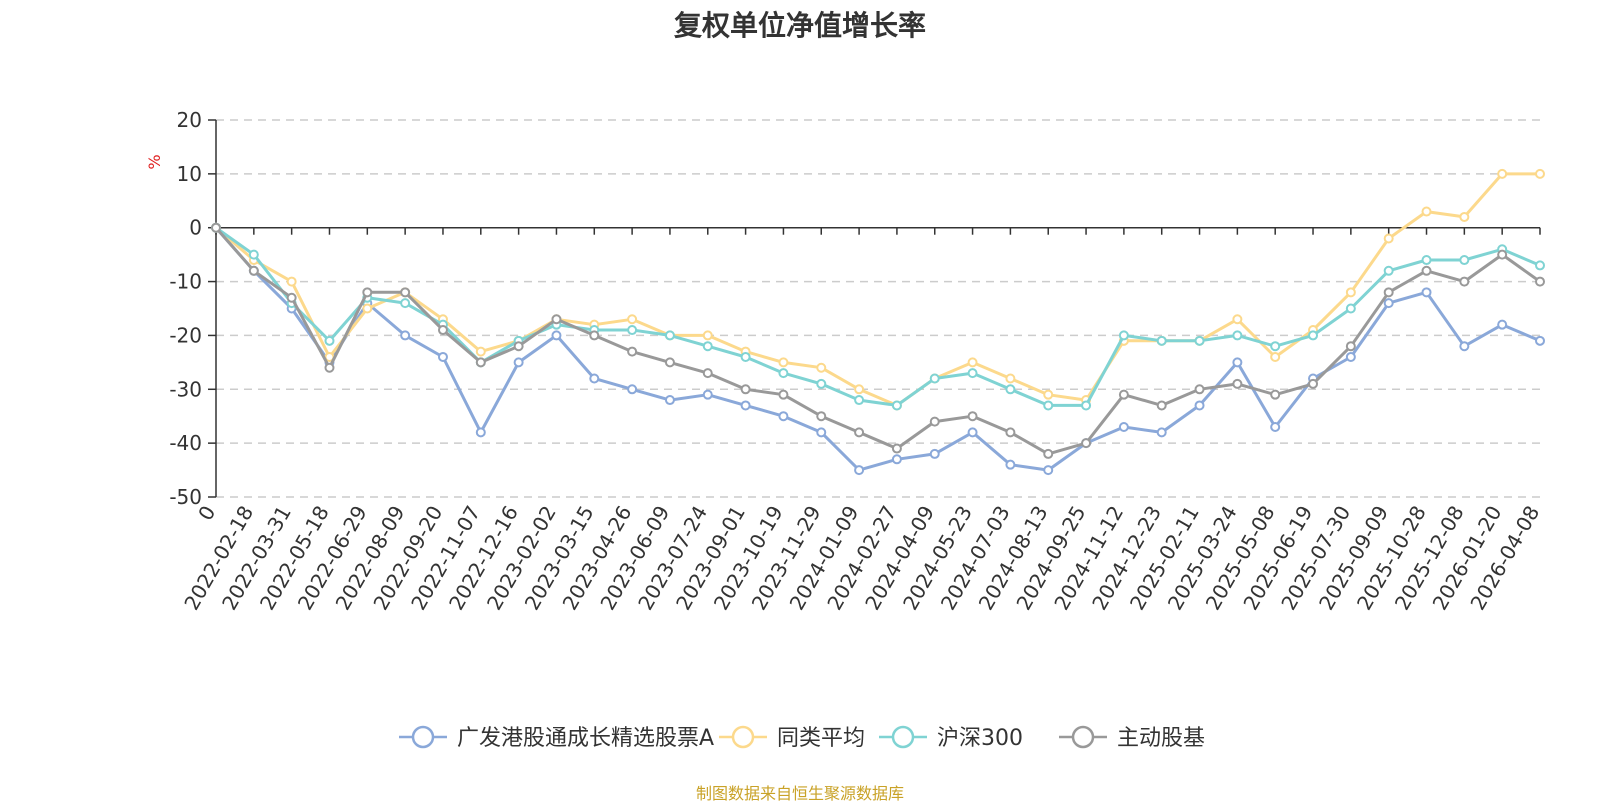 Image resolution: width=1600 pixels, height=804 pixels. I want to click on y-axis-unit: %, so click(154, 161).